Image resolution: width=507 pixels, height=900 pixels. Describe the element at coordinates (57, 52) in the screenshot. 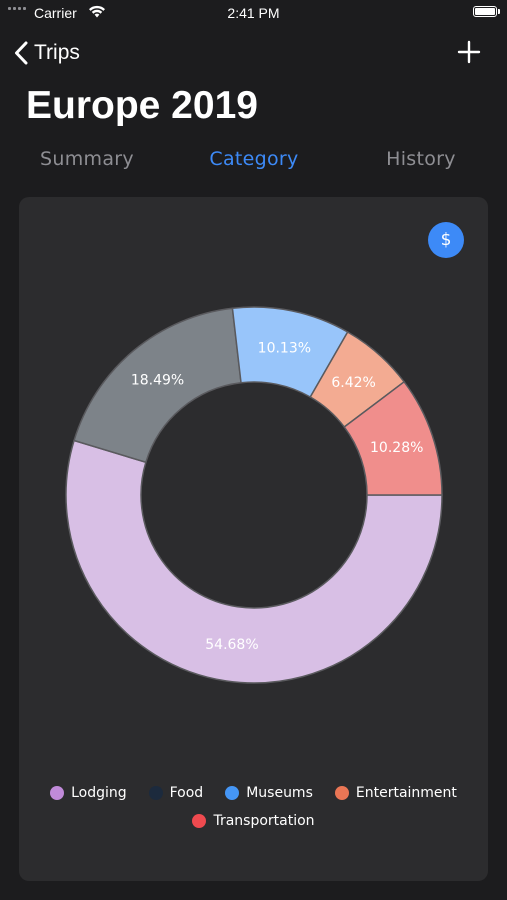

I see `back-button-label: Trips` at that location.